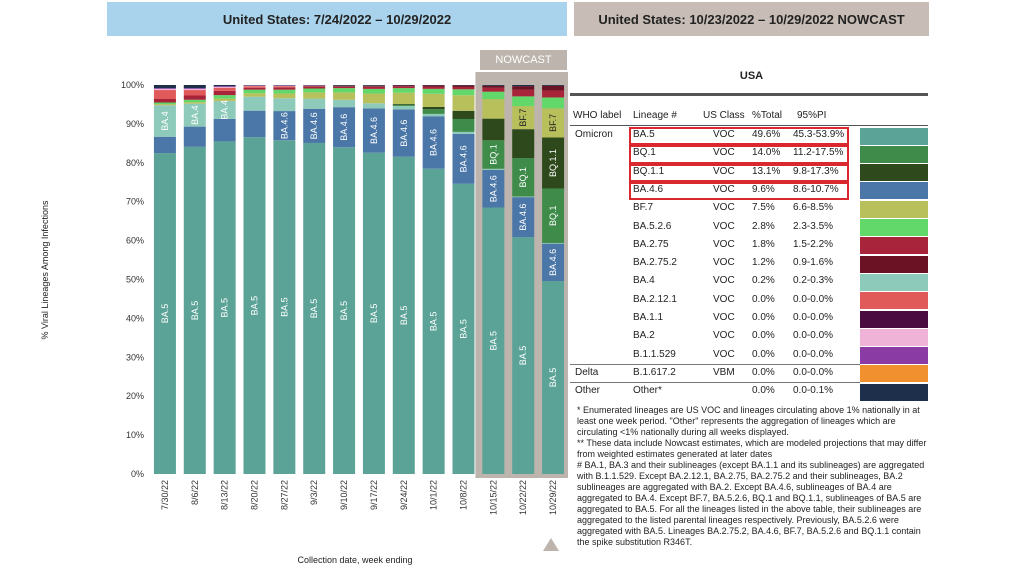 The image size is (1024, 576). What do you see at coordinates (132, 85) in the screenshot?
I see `y-tick-label: 100%` at bounding box center [132, 85].